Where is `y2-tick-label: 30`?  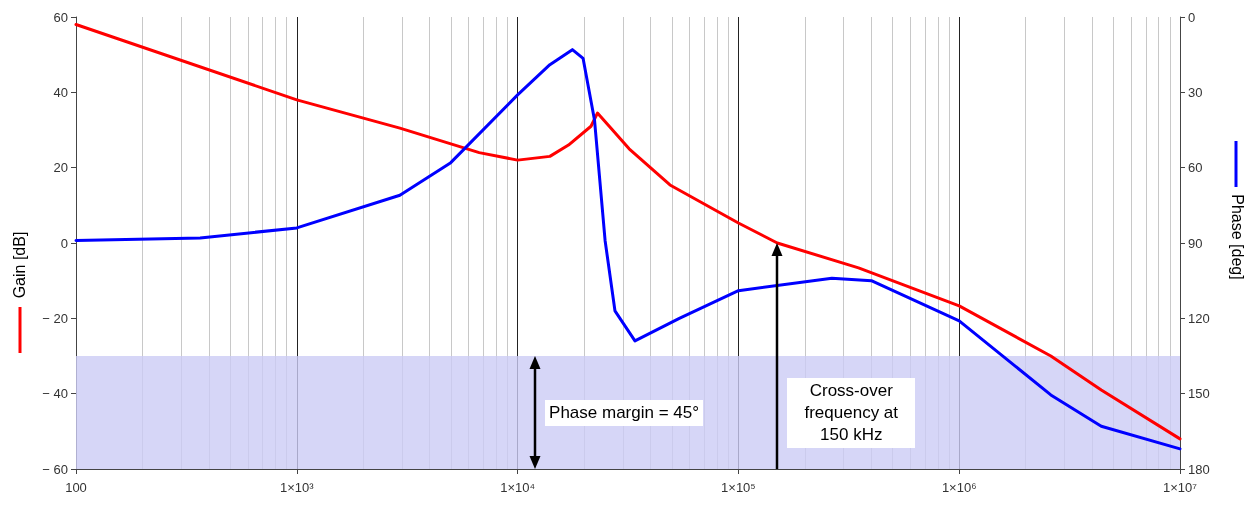 y2-tick-label: 30 is located at coordinates (1195, 92).